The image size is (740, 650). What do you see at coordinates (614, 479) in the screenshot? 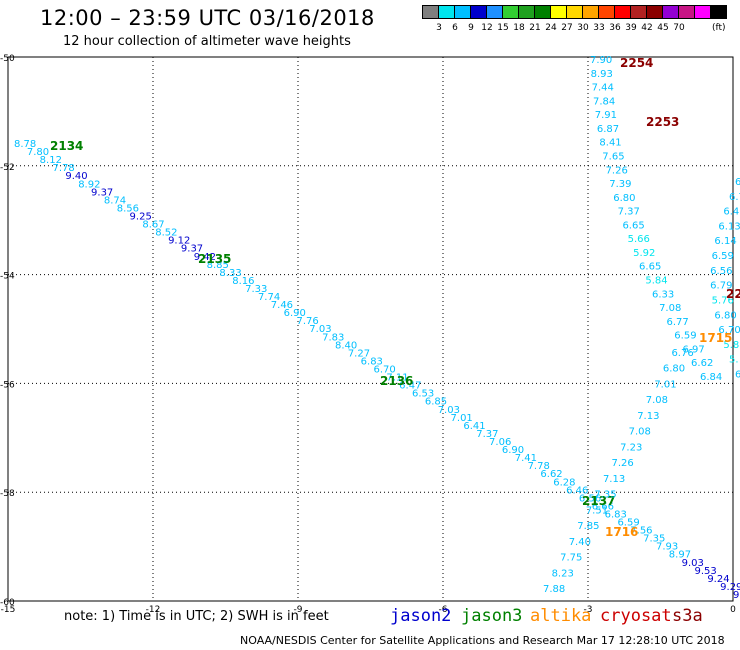
I see `wave-height-value: 7.13` at bounding box center [614, 479].